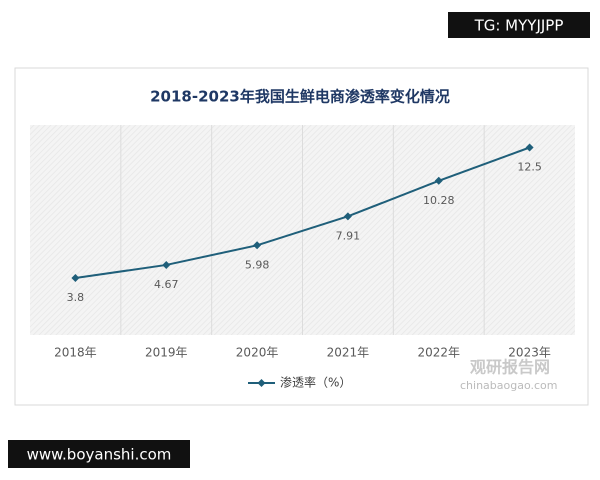 Image resolution: width=600 pixels, height=480 pixels. What do you see at coordinates (438, 353) in the screenshot?
I see `x-tick-label: 2022年` at bounding box center [438, 353].